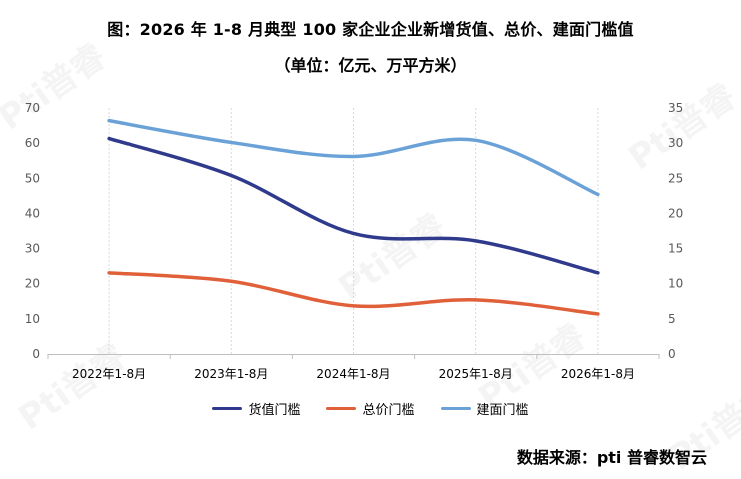 This screenshot has height=479, width=741. I want to click on x-tick-label: 2025年1-8月, so click(476, 374).